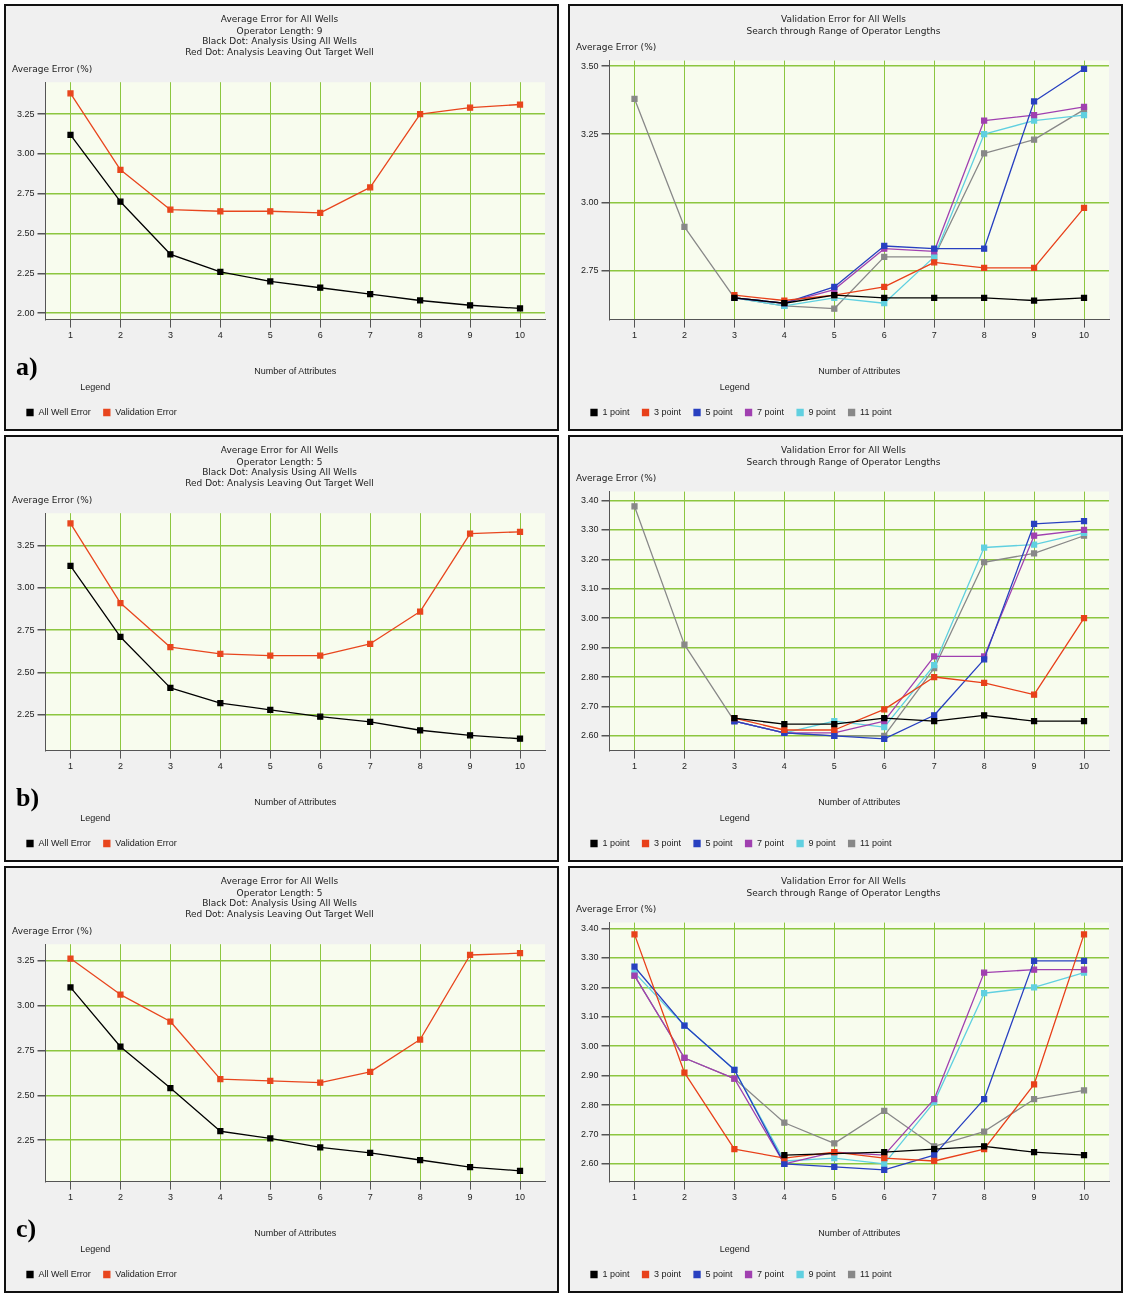 This screenshot has height=1303, width=1123. Describe the element at coordinates (844, 880) in the screenshot. I see `chart-title: Validation Error for All Wells` at that location.